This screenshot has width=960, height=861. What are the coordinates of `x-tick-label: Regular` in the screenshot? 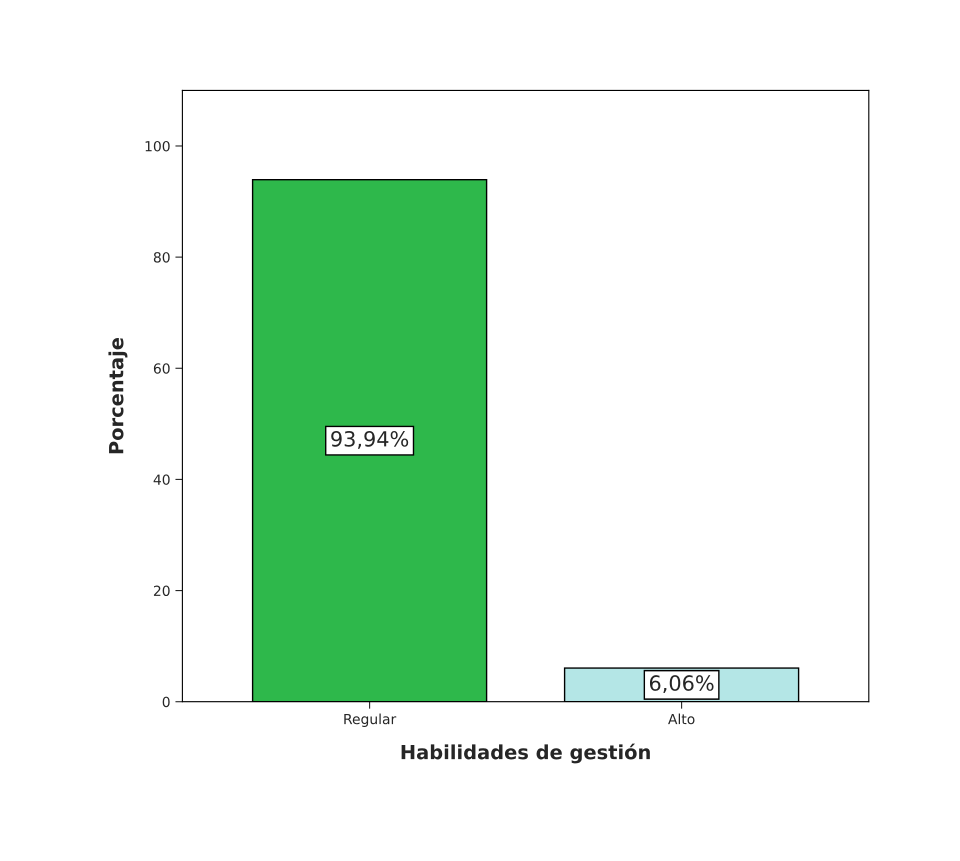 It's located at (370, 720).